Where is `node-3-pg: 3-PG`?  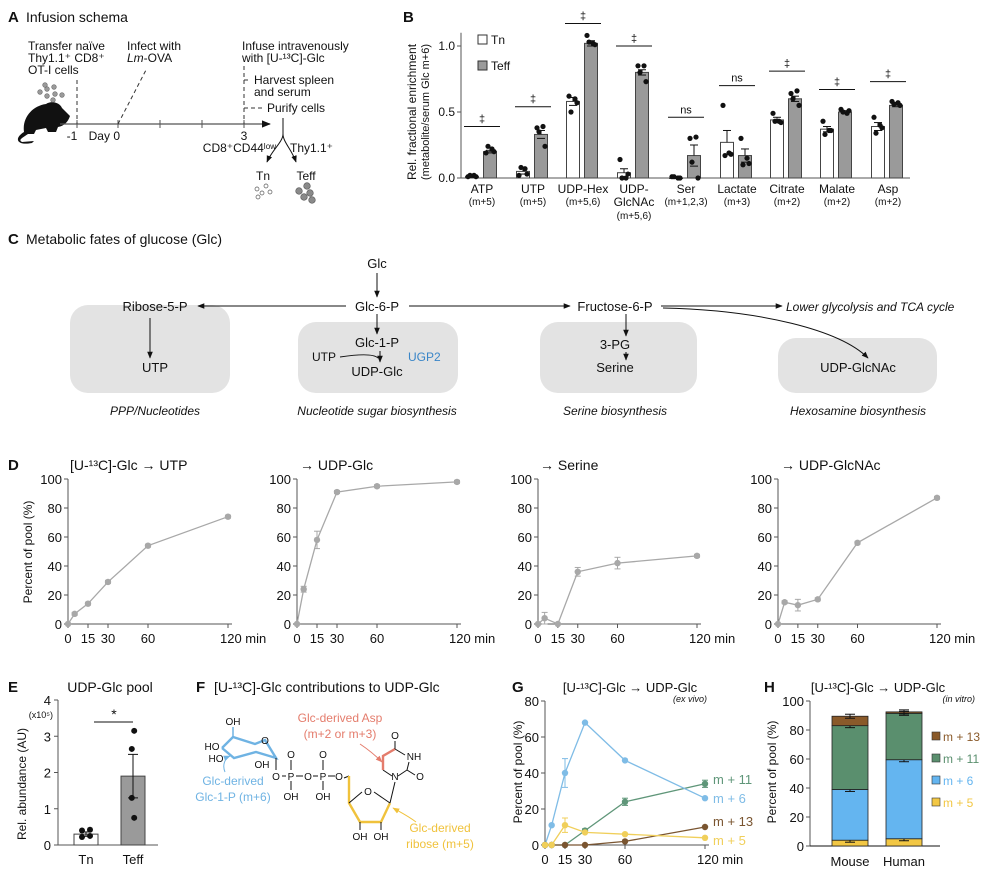 node-3-pg: 3-PG is located at coordinates (615, 344).